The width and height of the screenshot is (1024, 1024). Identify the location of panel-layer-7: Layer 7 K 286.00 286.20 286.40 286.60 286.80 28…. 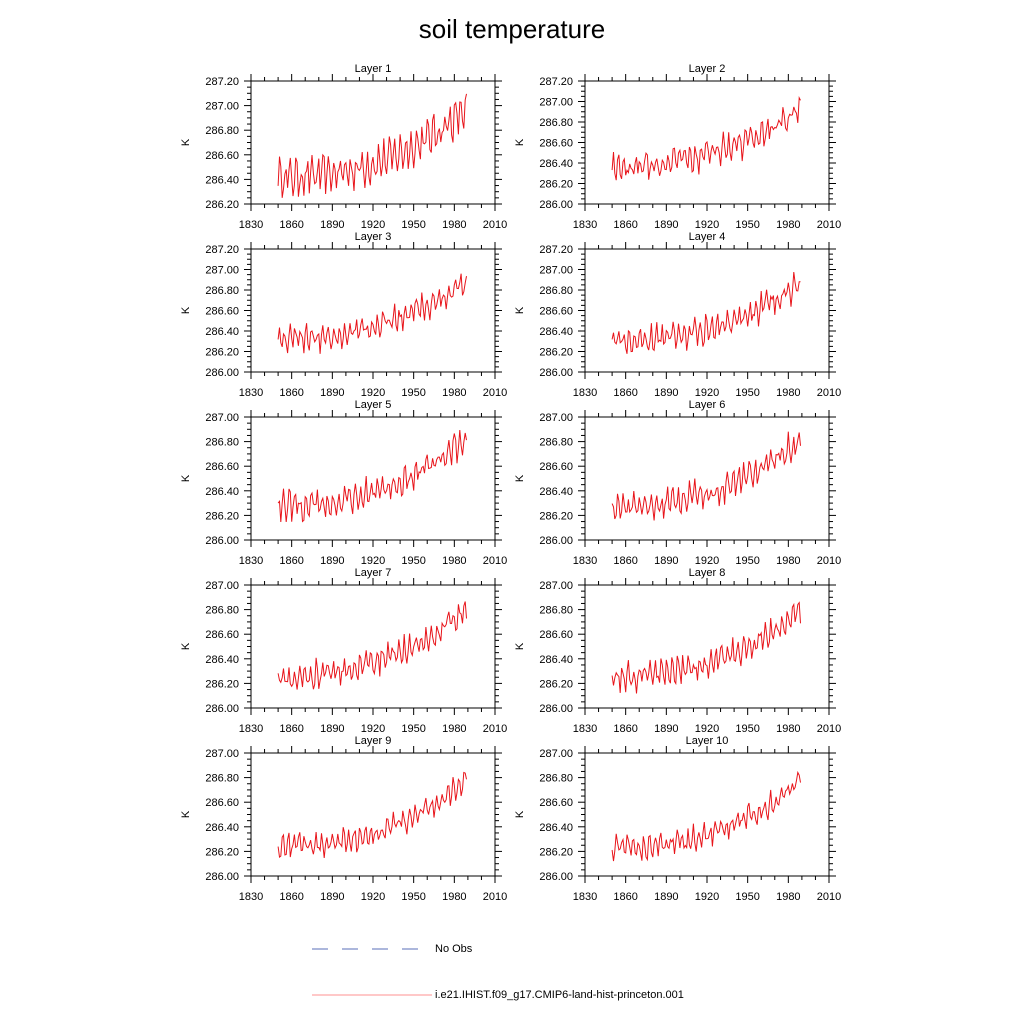
(343, 651).